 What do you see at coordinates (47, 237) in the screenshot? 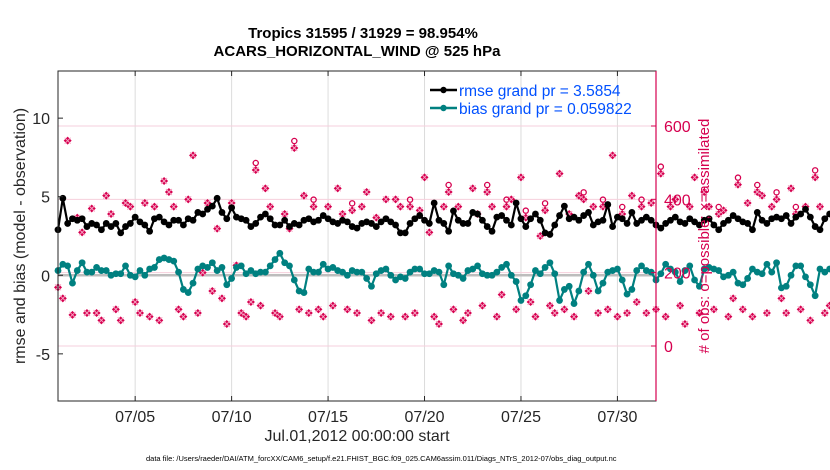
I see `y-ticks: -5 0 5 10` at bounding box center [47, 237].